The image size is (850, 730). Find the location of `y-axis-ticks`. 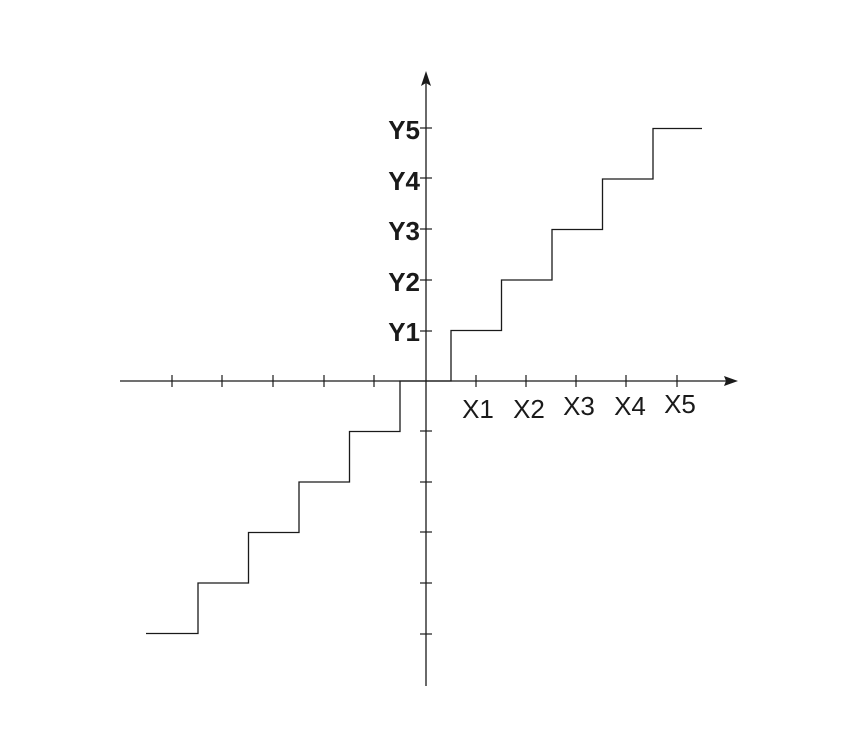

y-axis-ticks is located at coordinates (426, 381).